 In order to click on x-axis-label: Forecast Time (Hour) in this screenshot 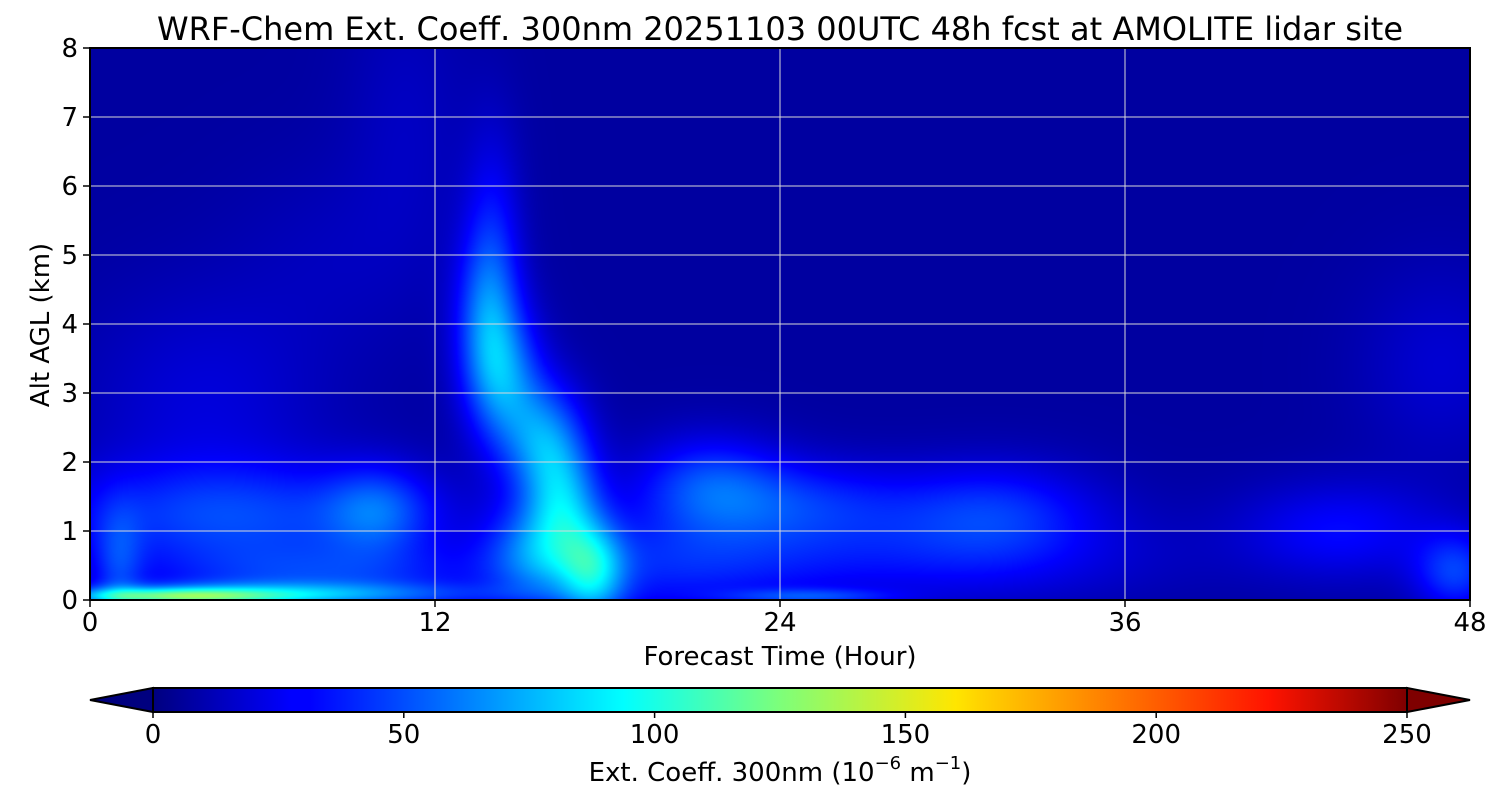, I will do `click(779, 657)`.